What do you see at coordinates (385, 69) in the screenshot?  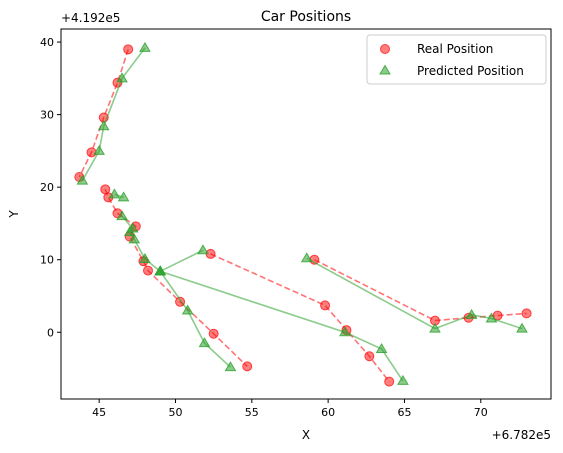 I see `legend-marker-predicted` at bounding box center [385, 69].